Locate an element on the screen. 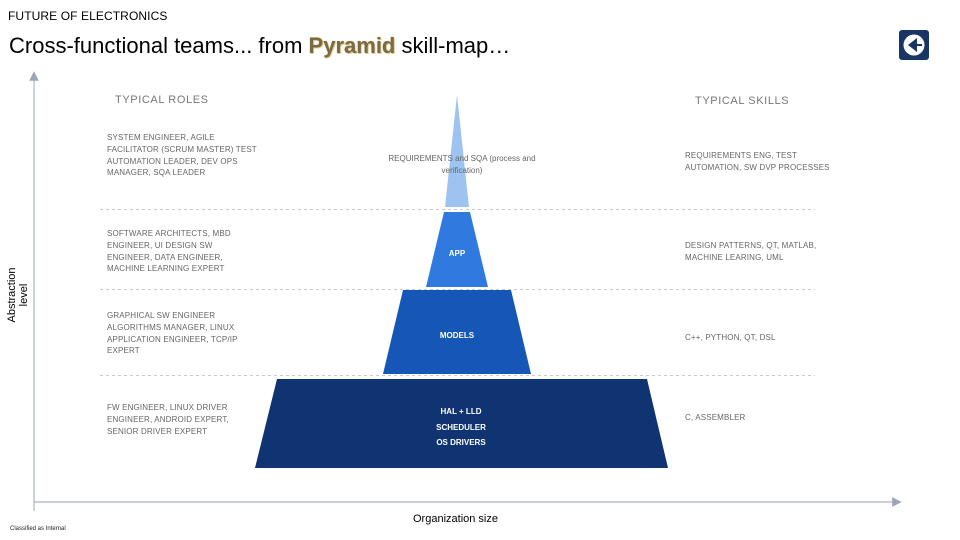  hal-line-1: HAL + LLD is located at coordinates (461, 411).